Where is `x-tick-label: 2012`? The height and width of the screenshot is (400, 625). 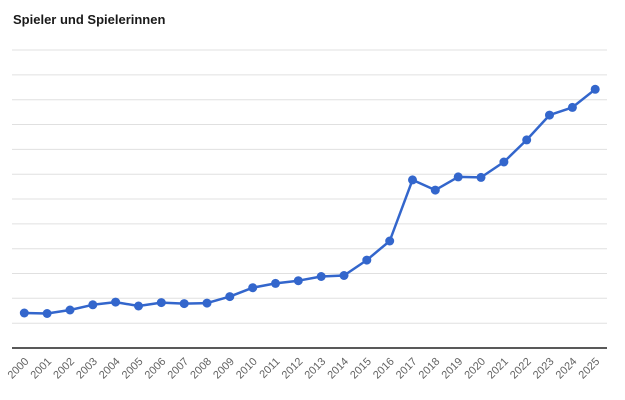
x-tick-label: 2012 is located at coordinates (293, 369).